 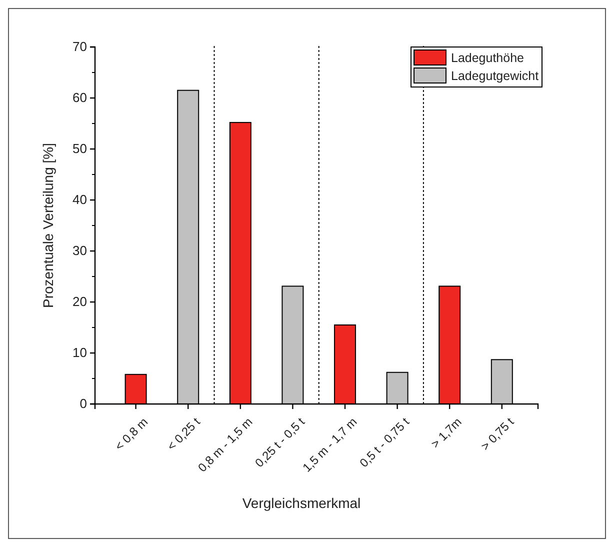 I want to click on y-tick-label: 60, so click(x=79, y=98).